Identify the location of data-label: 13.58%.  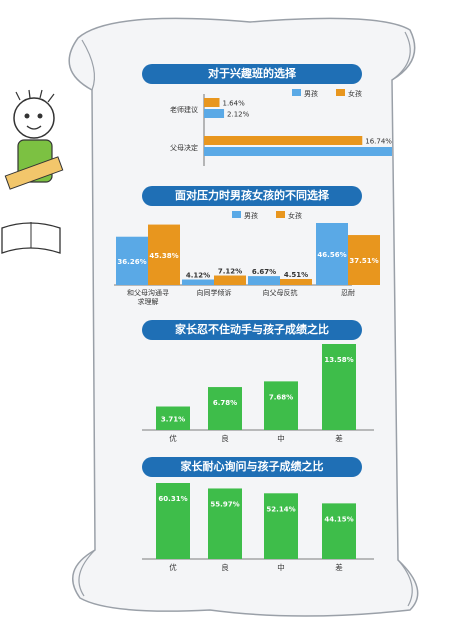
(338, 360).